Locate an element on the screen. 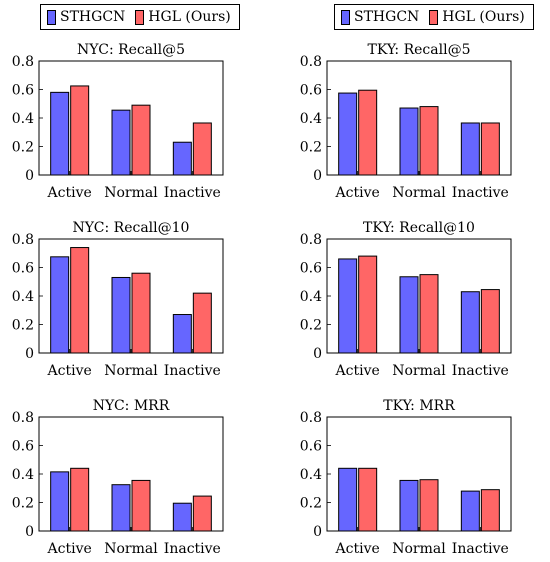 This screenshot has width=550, height=562. chart-title: NYC: Recall@10 is located at coordinates (131, 228).